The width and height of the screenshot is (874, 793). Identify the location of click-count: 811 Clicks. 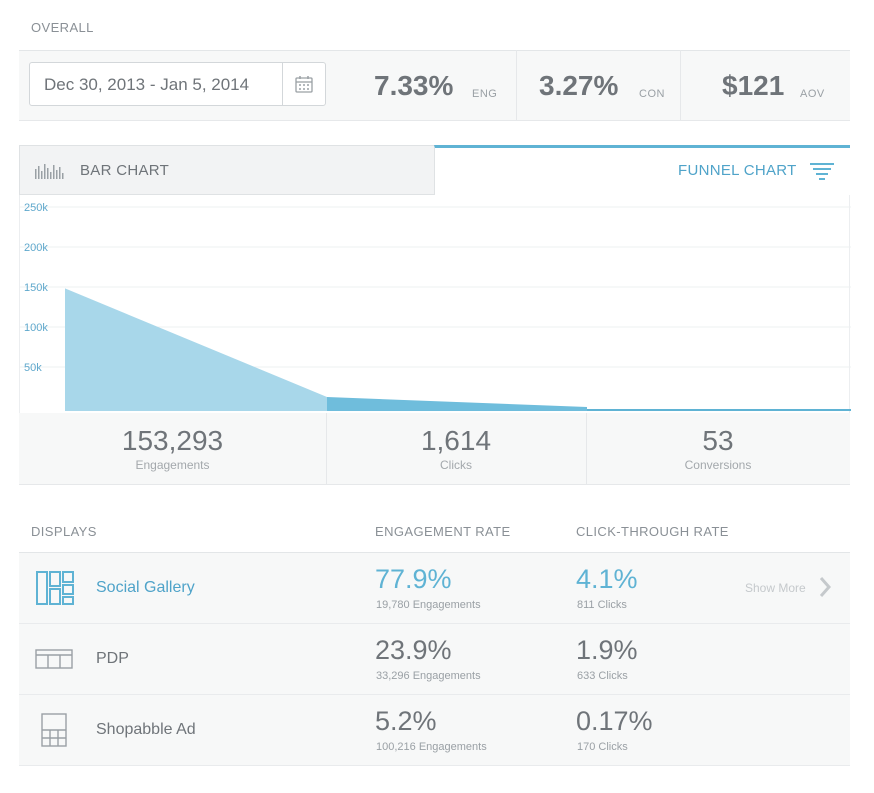
(602, 605).